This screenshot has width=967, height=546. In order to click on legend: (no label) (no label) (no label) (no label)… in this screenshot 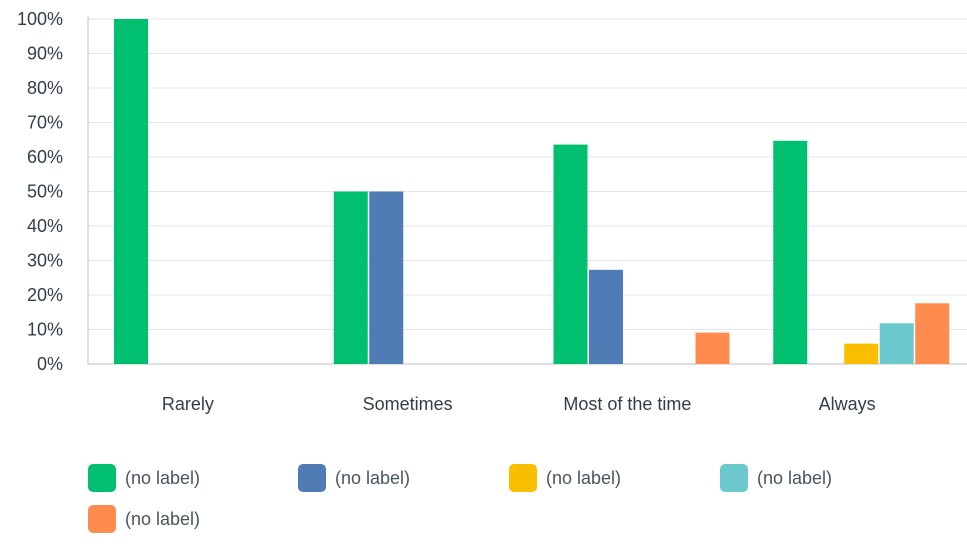, I will do `click(460, 498)`.